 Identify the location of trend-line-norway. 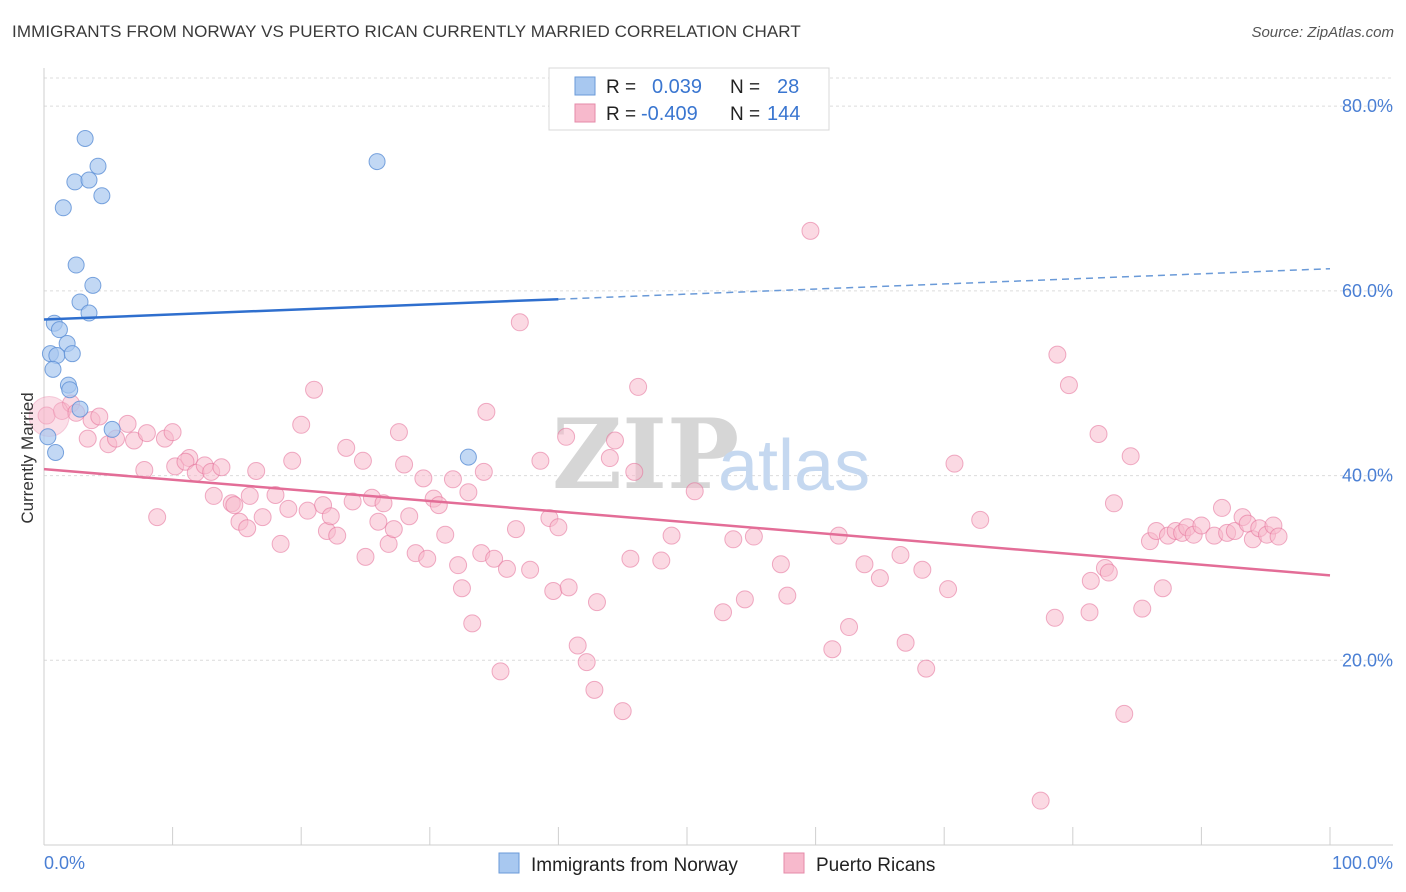
(301, 309).